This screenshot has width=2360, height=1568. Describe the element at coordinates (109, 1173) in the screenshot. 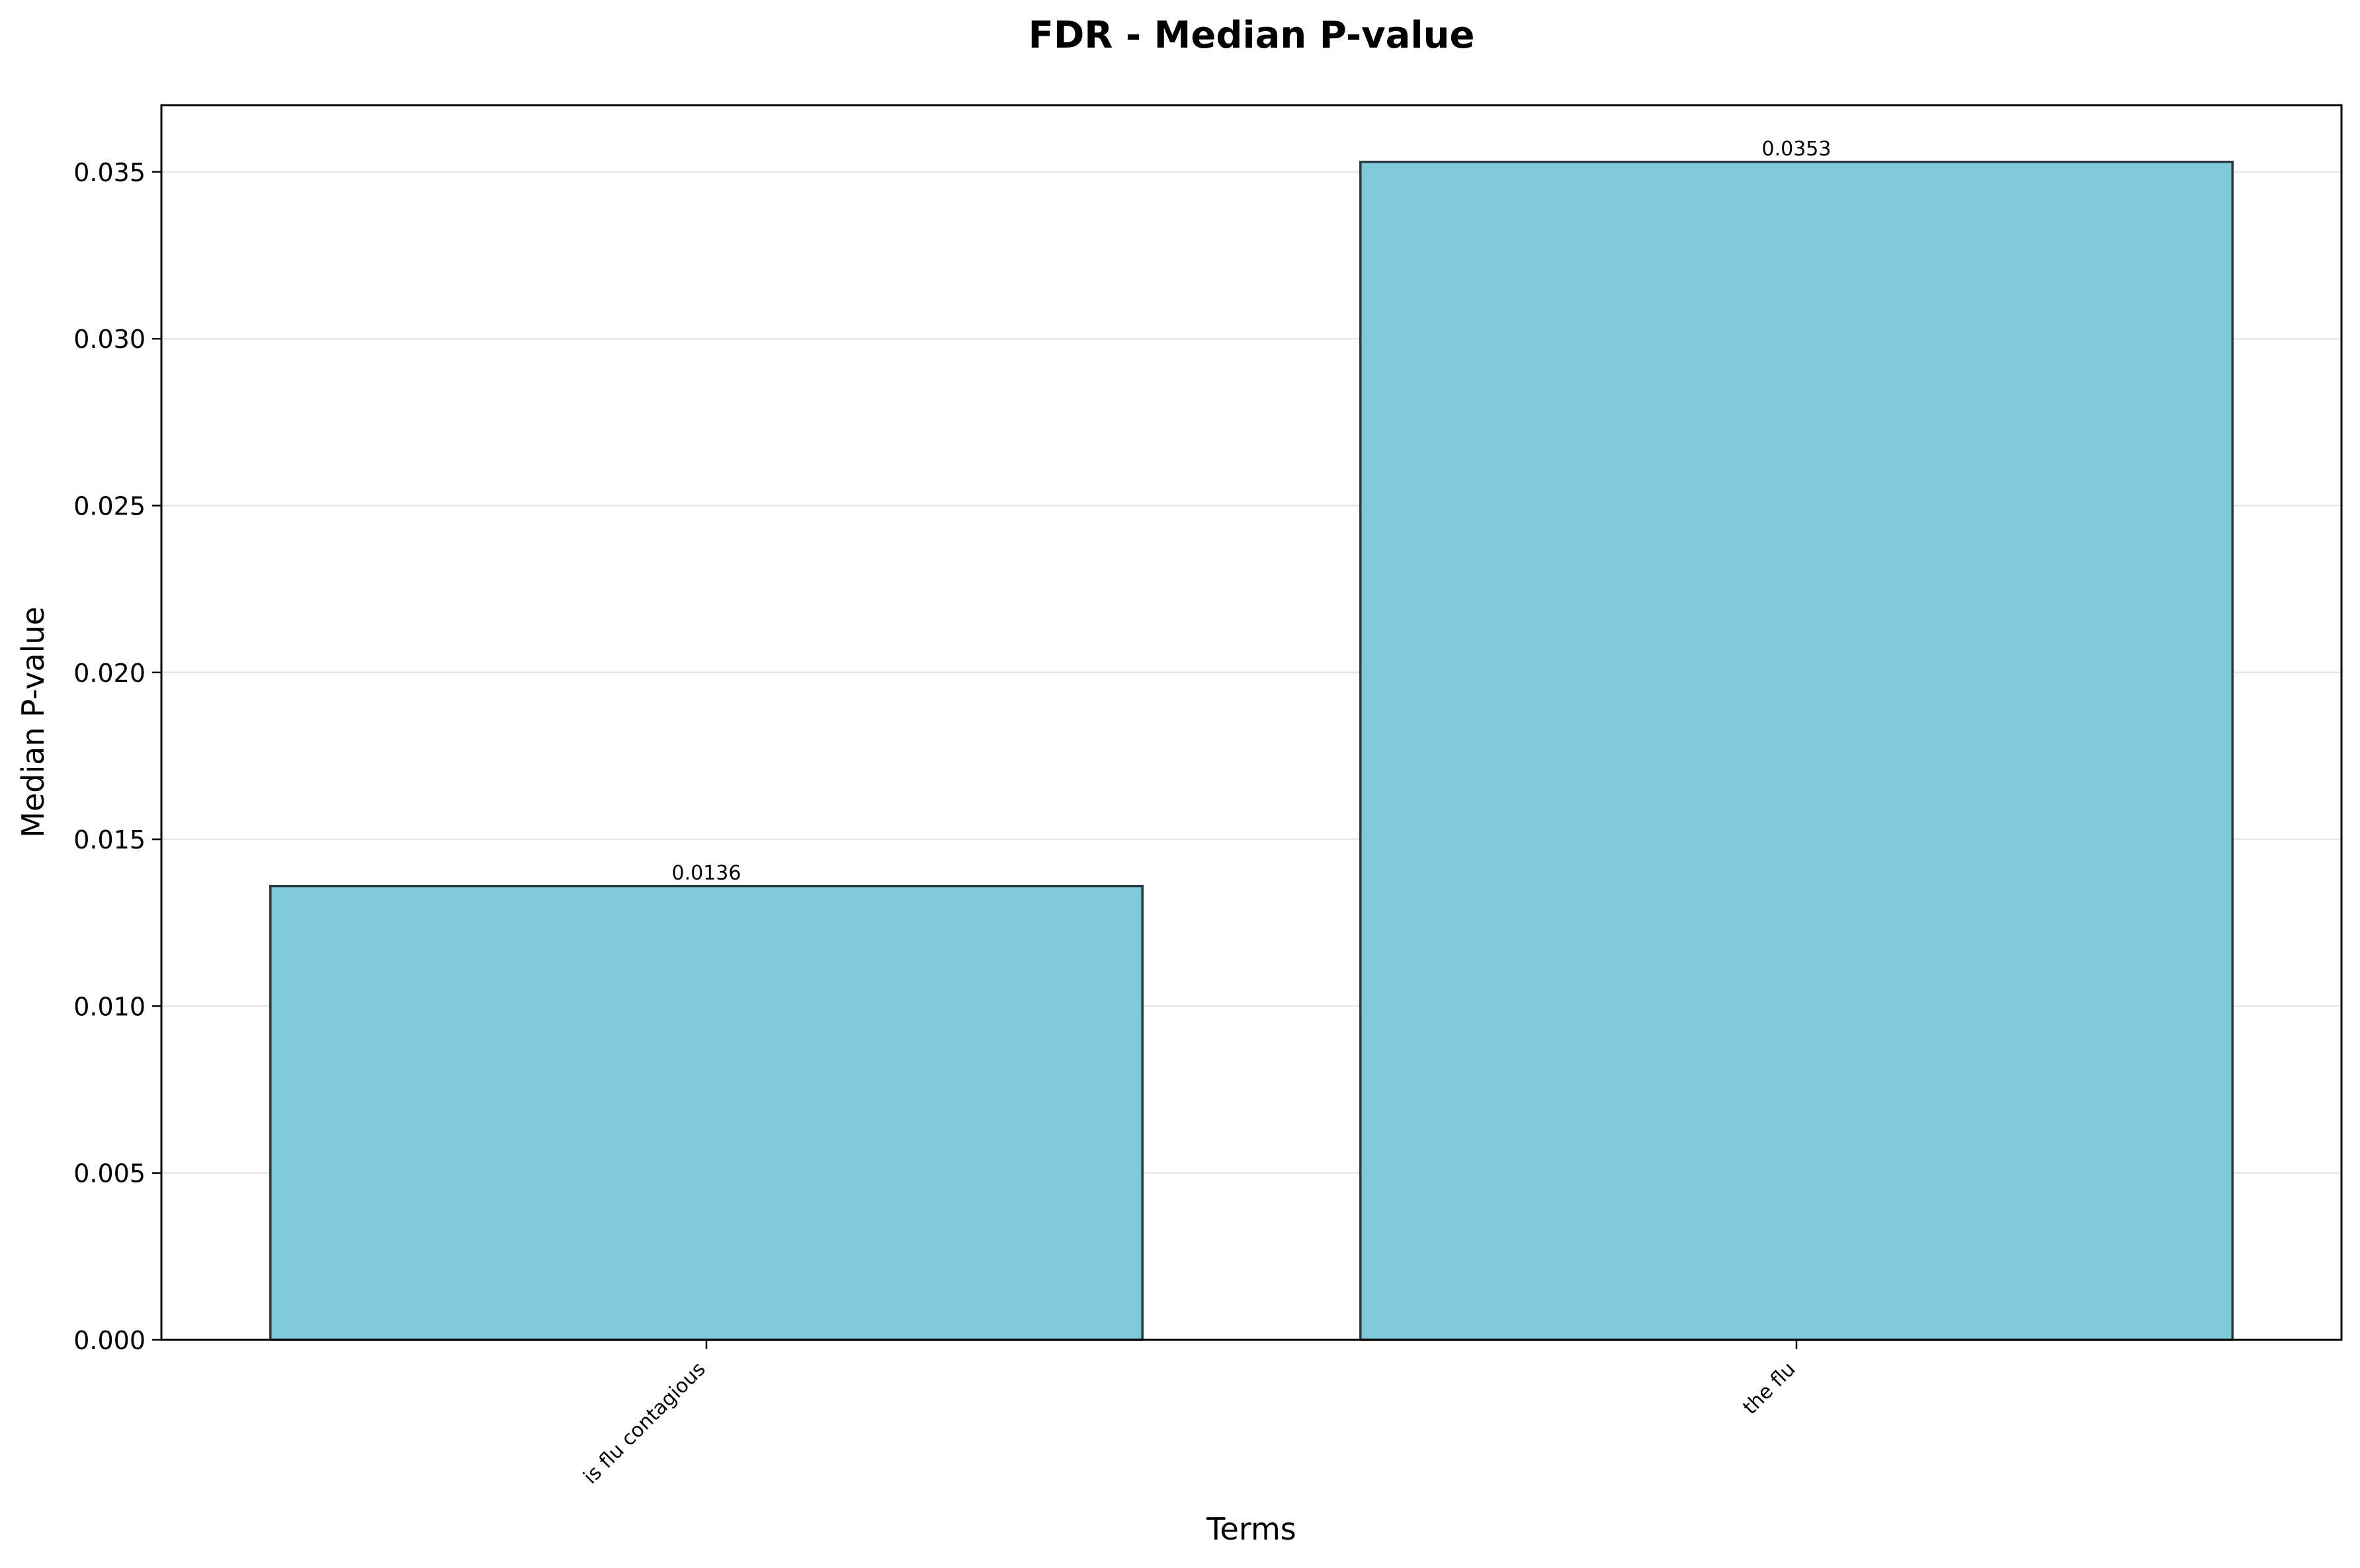

I see `y-tick-label: 0.005` at that location.